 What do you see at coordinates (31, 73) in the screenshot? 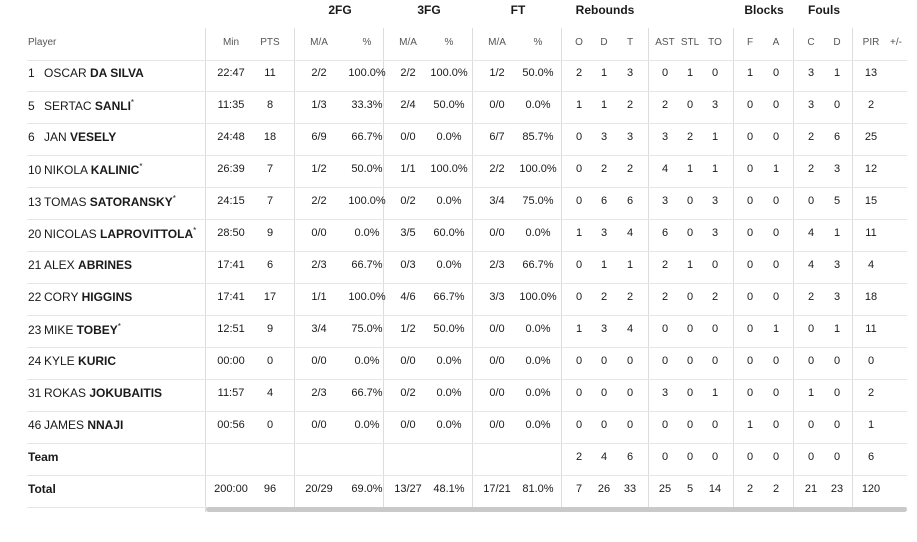
I see `player-number: 1` at bounding box center [31, 73].